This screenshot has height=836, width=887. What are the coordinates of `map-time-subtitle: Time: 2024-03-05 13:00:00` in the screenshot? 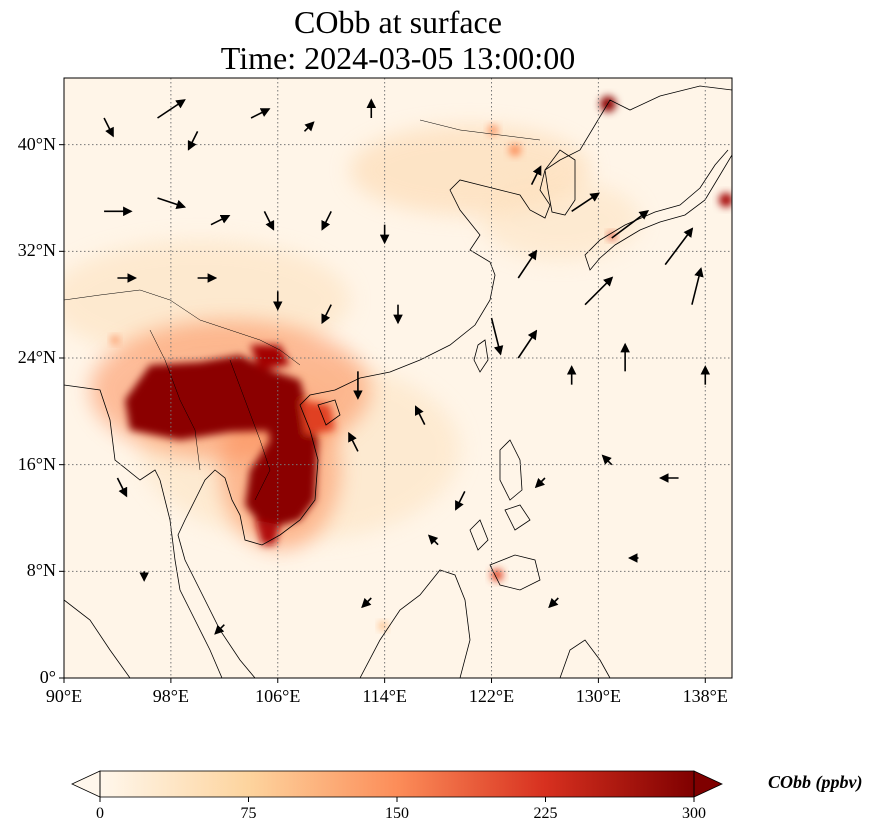 It's located at (398, 58).